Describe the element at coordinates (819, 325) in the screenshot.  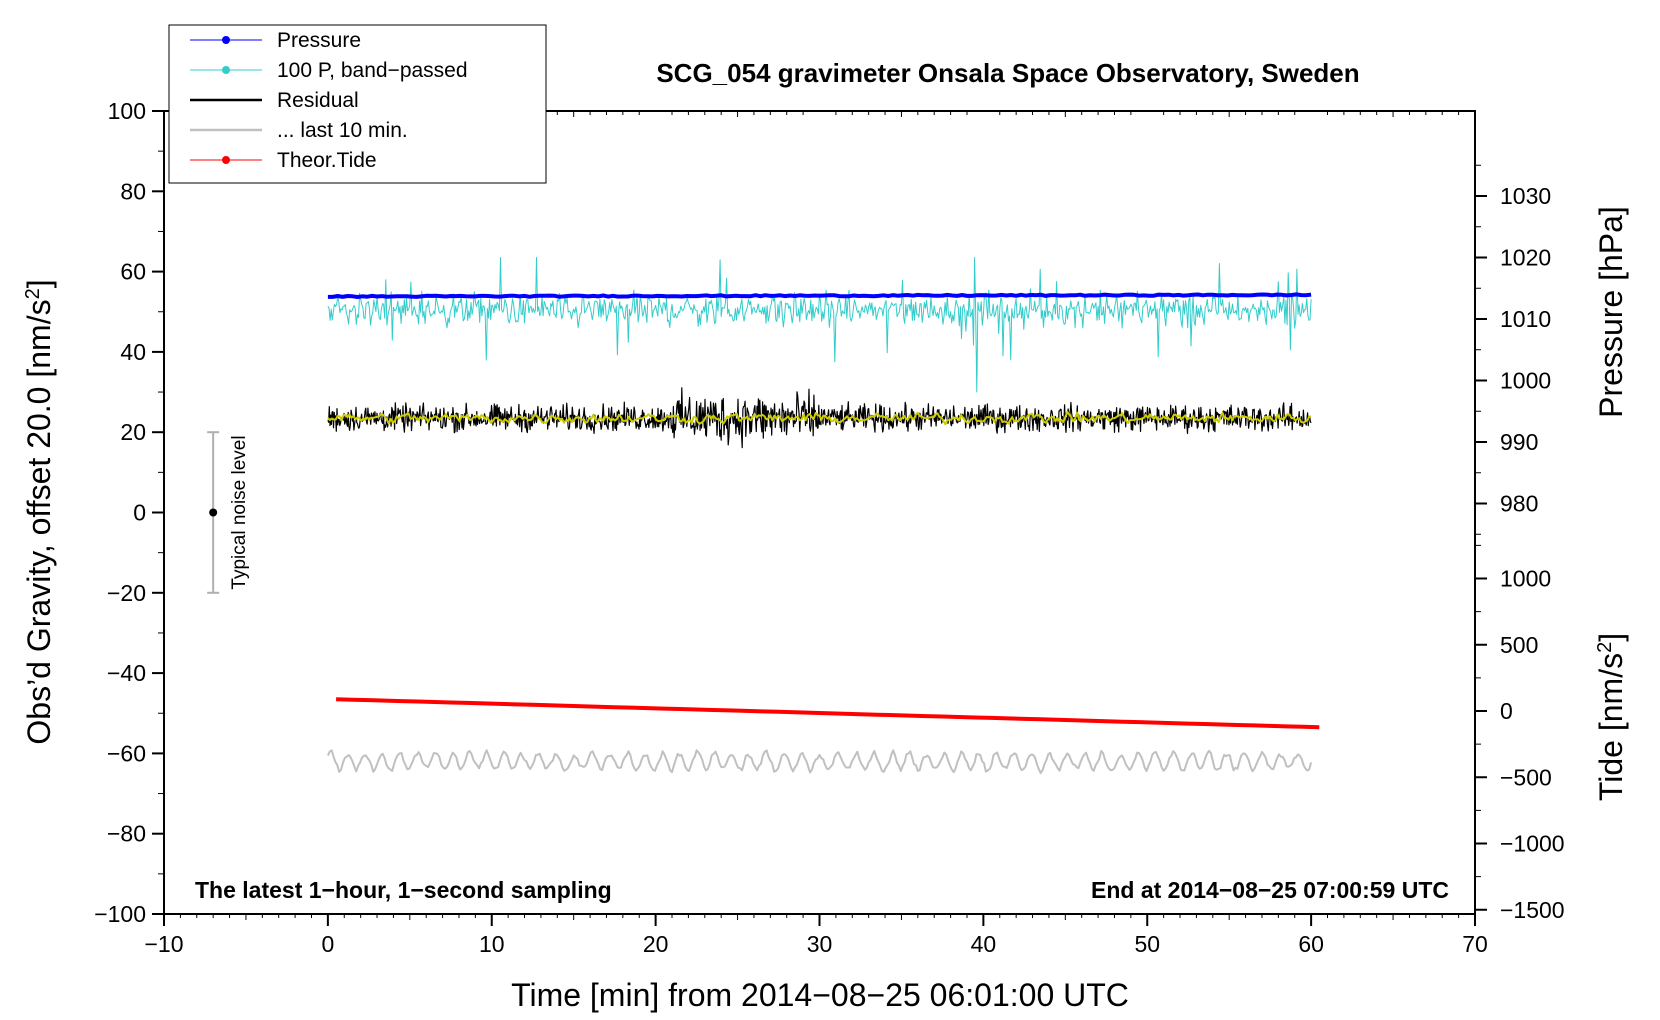
I see `series-band-passed-pressure` at that location.